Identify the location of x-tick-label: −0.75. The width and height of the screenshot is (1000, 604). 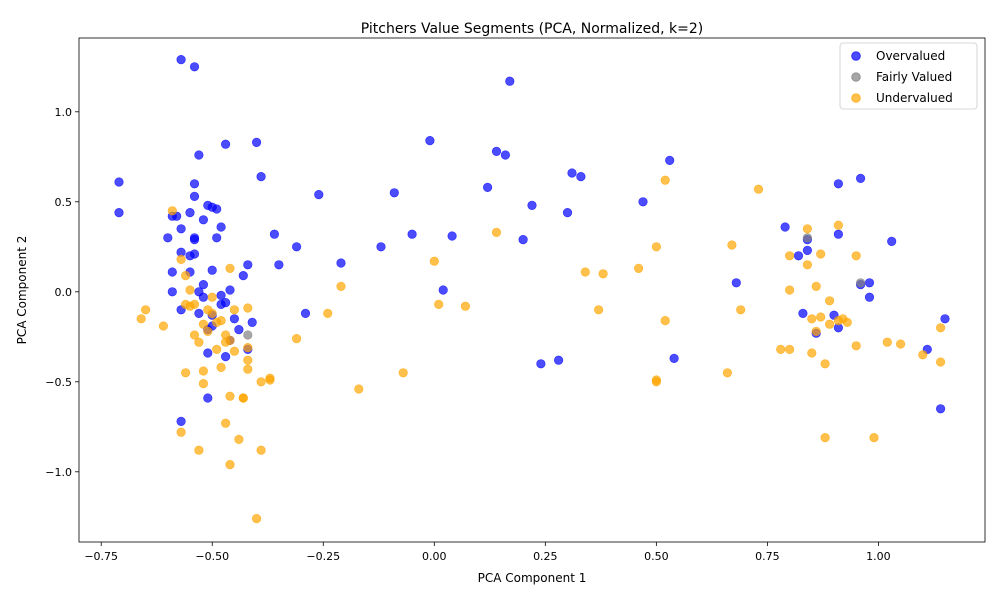
(101, 556).